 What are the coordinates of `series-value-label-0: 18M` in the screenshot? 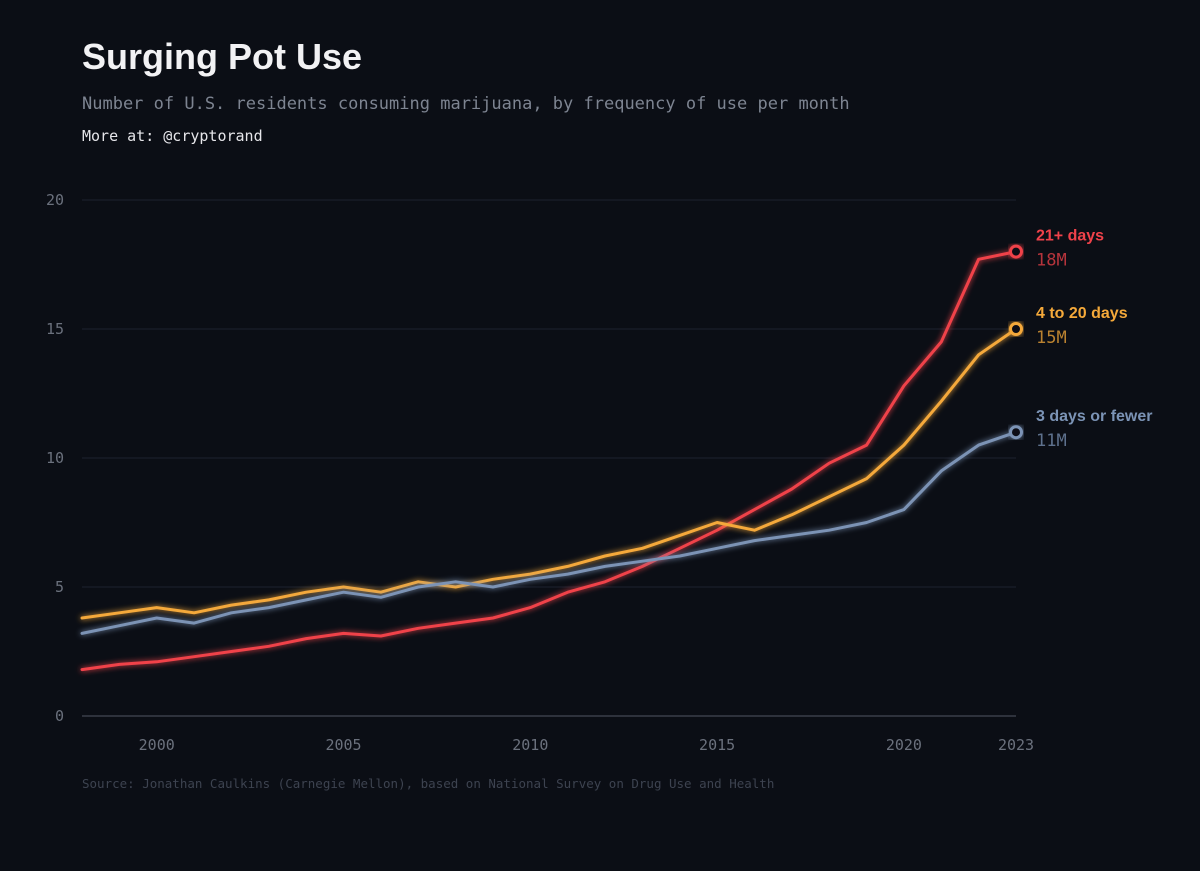 It's located at (1051, 261).